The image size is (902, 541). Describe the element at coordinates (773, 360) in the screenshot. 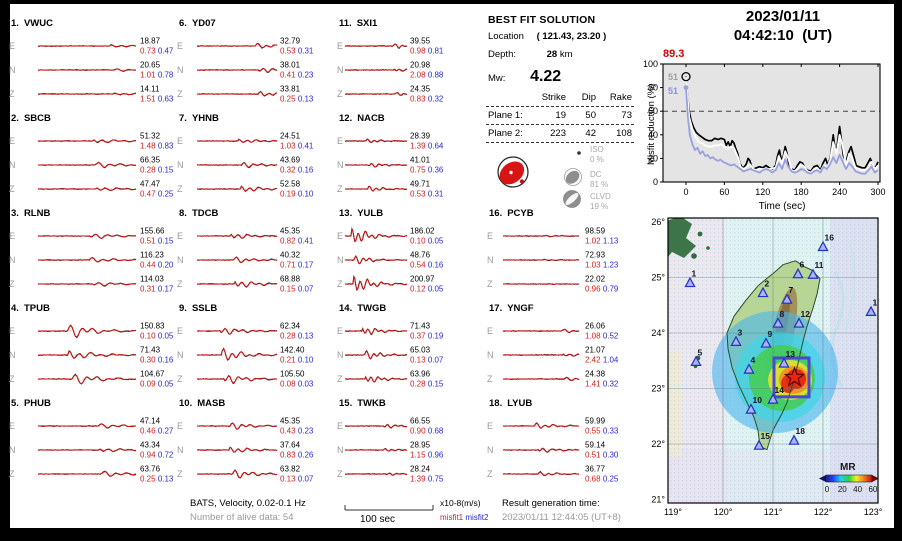

I see `map-frame` at that location.